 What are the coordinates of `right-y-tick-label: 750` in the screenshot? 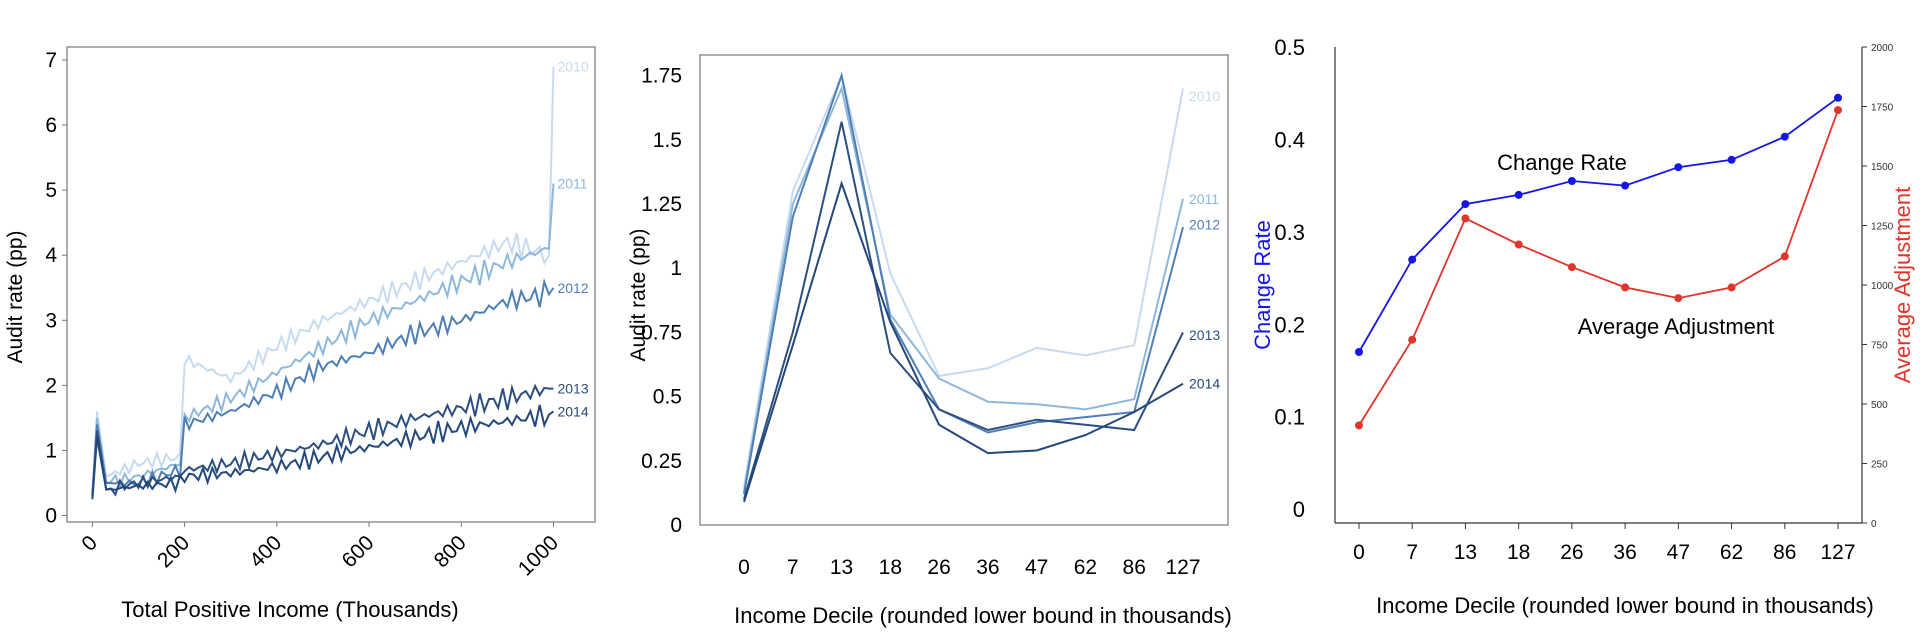 It's located at (1879, 346).